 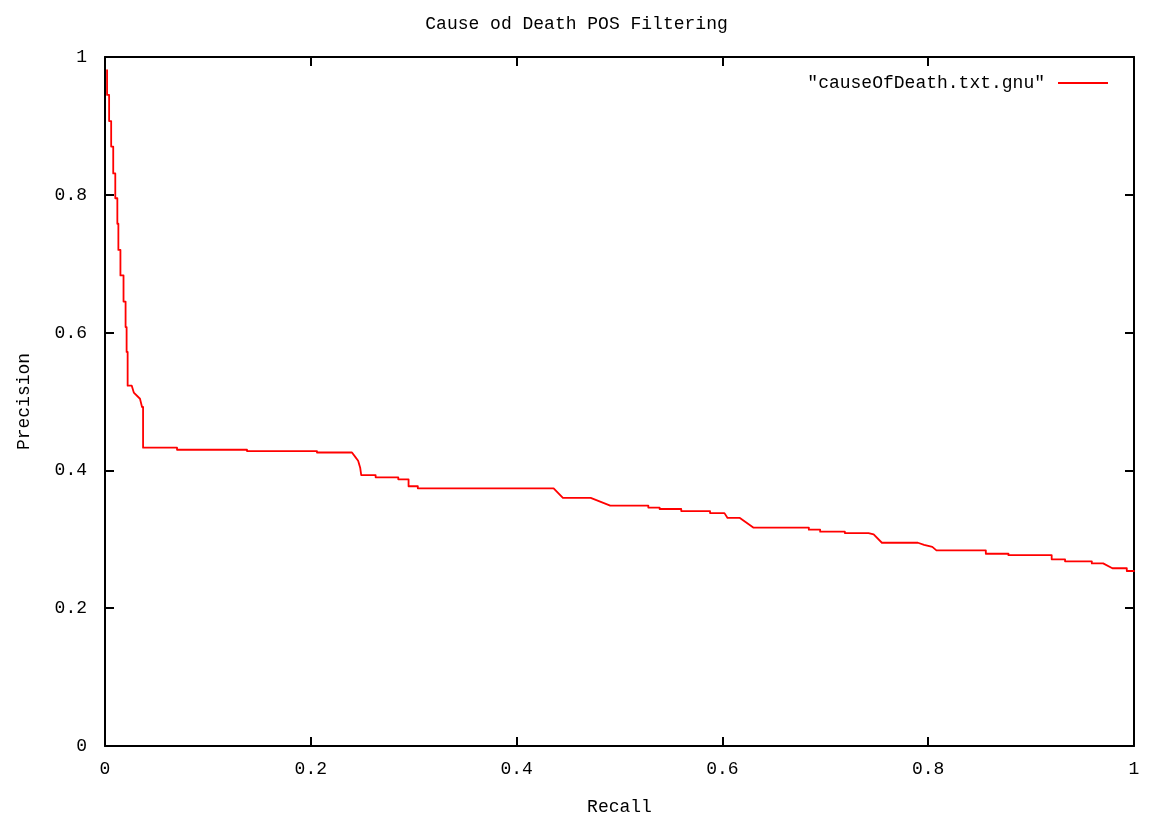 What do you see at coordinates (310, 769) in the screenshot?
I see `x-tick-label: 0.2` at bounding box center [310, 769].